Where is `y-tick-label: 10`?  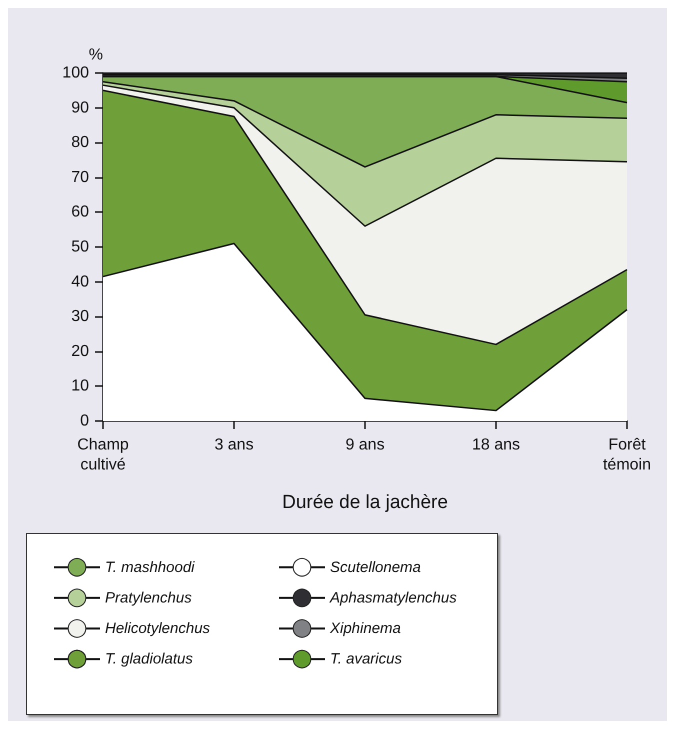
y-tick-label: 10 is located at coordinates (80, 386).